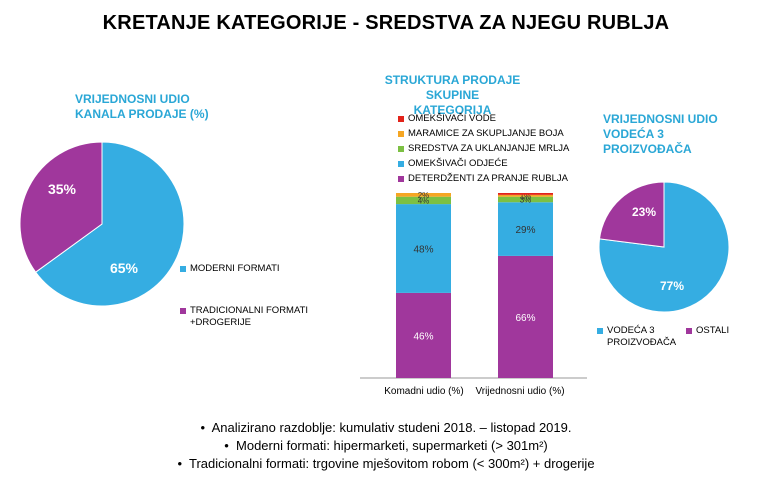 The width and height of the screenshot is (772, 479). I want to click on legend-item-maramice: MARAMICE ZA SKUPLJANJE BOJA, so click(483, 134).